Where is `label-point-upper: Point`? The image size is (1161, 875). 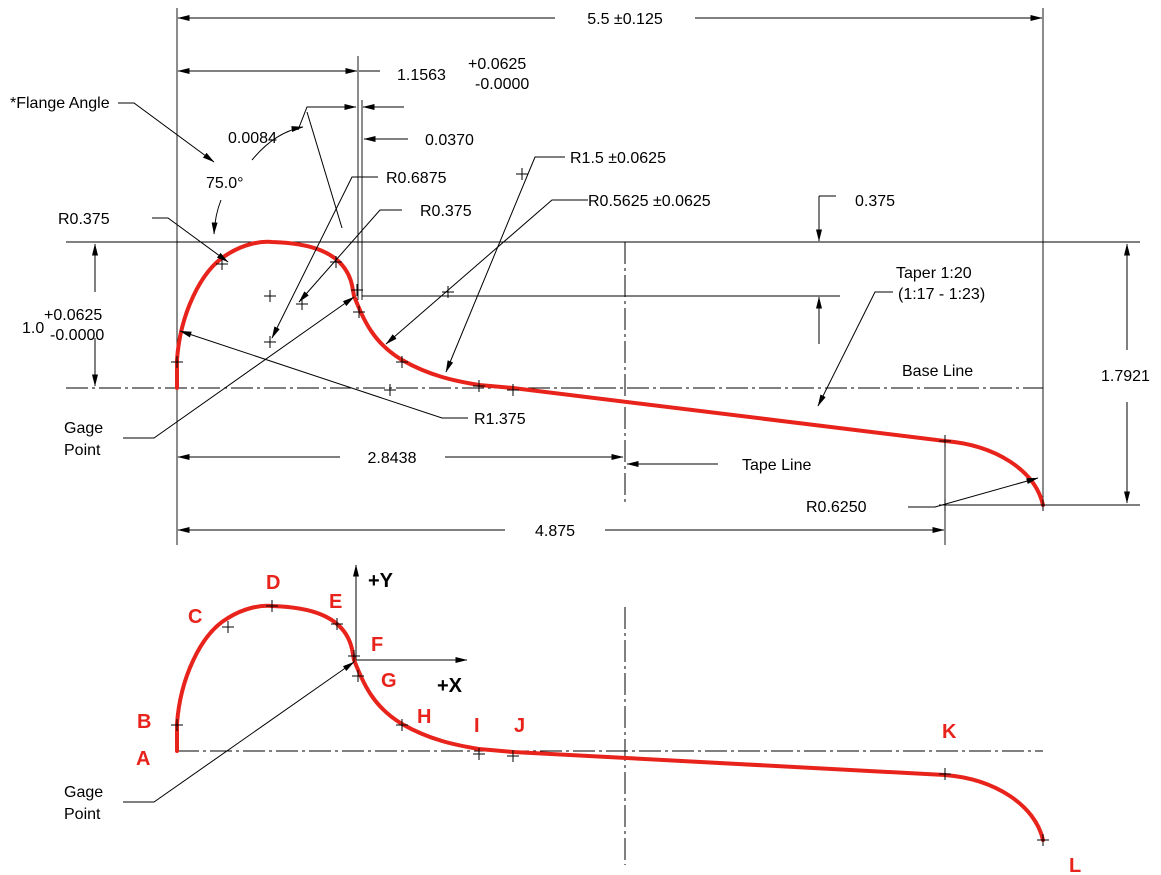 label-point-upper: Point is located at coordinates (82, 450).